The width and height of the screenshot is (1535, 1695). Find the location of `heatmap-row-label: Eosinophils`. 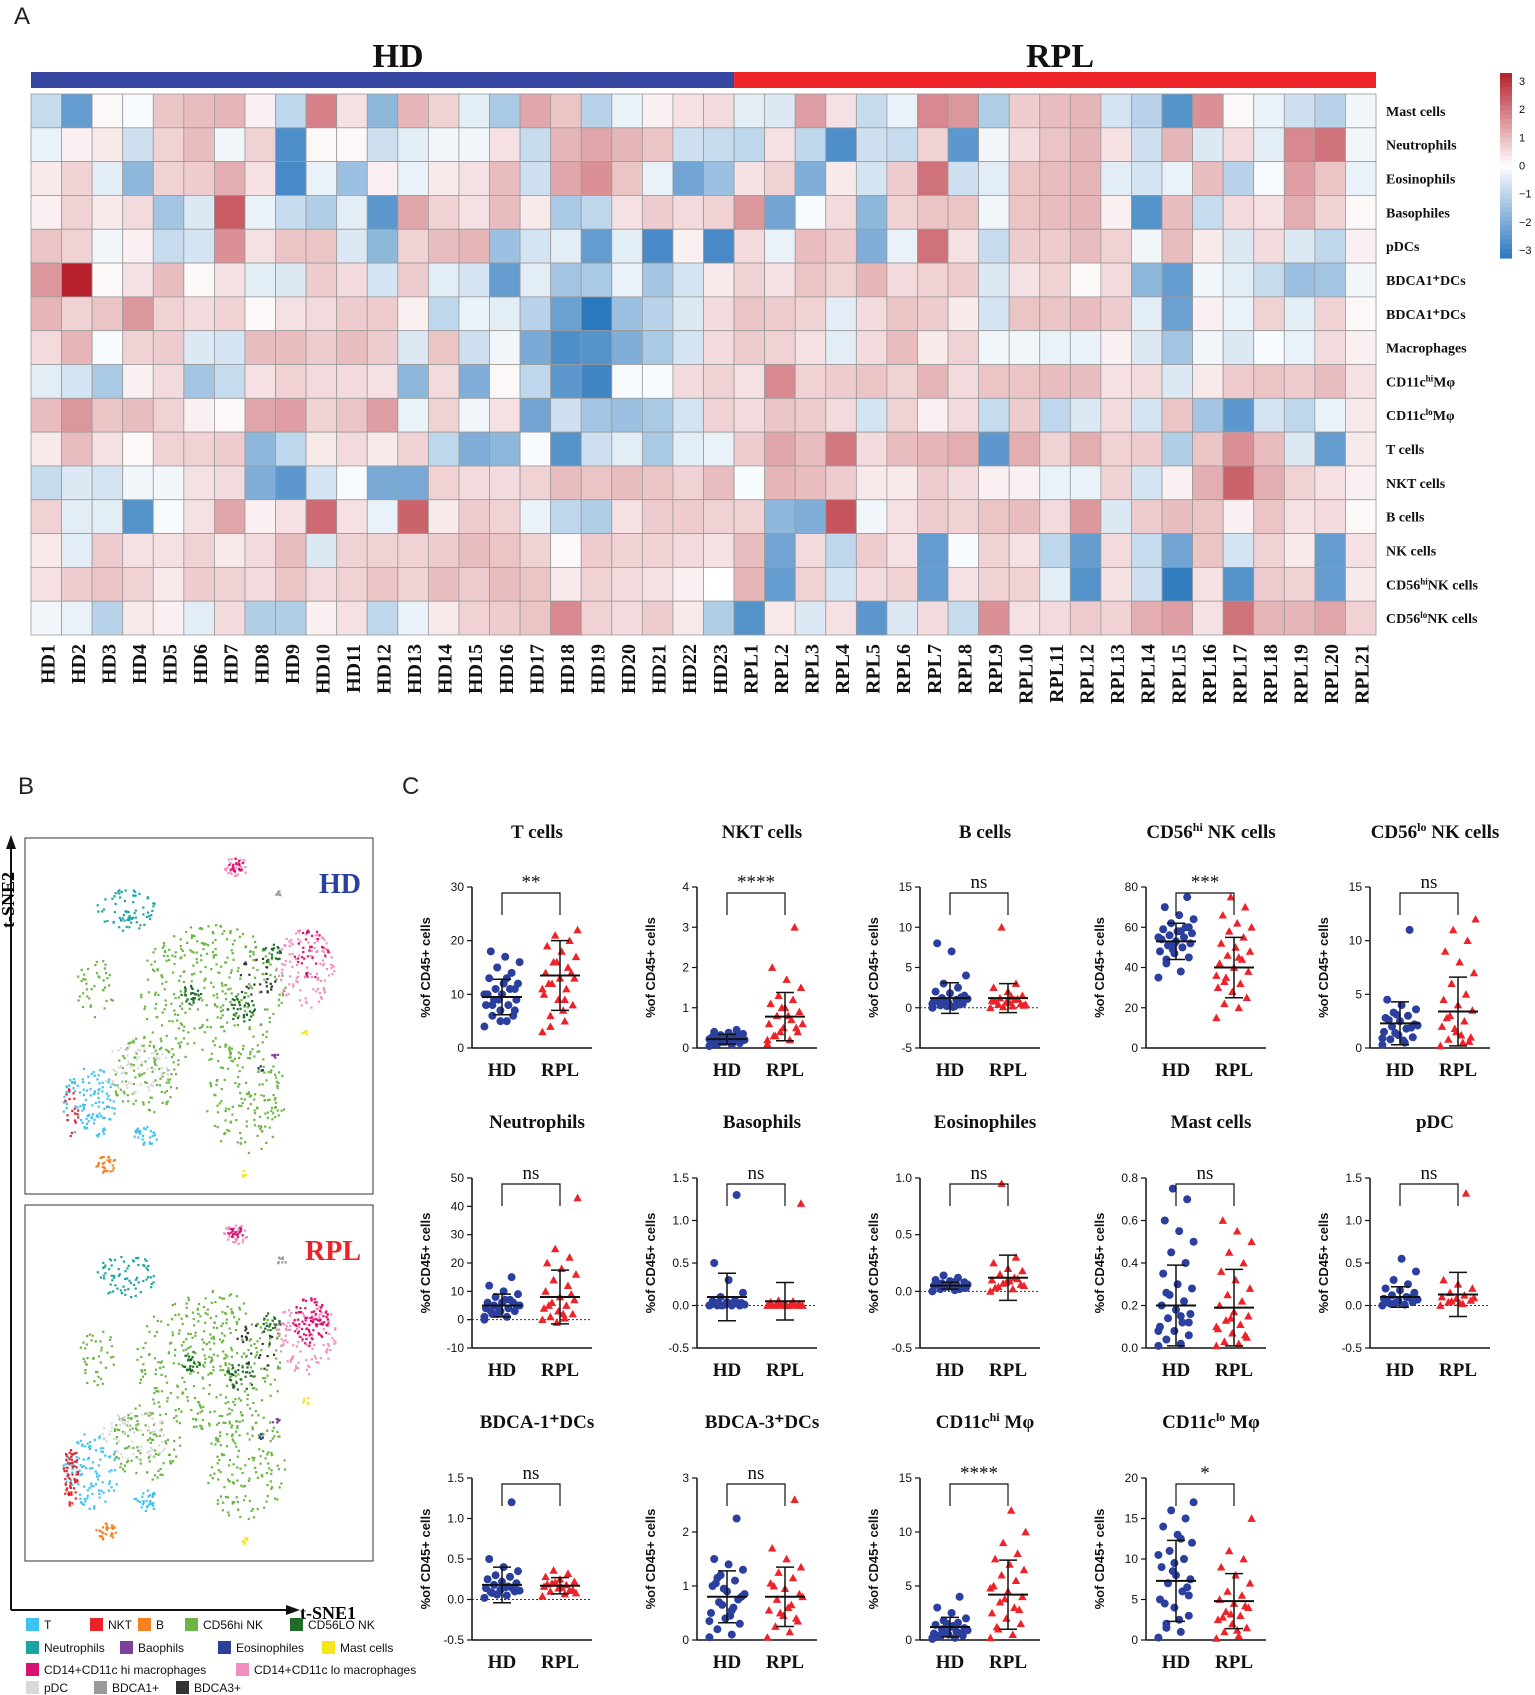

heatmap-row-label: Eosinophils is located at coordinates (1421, 180).